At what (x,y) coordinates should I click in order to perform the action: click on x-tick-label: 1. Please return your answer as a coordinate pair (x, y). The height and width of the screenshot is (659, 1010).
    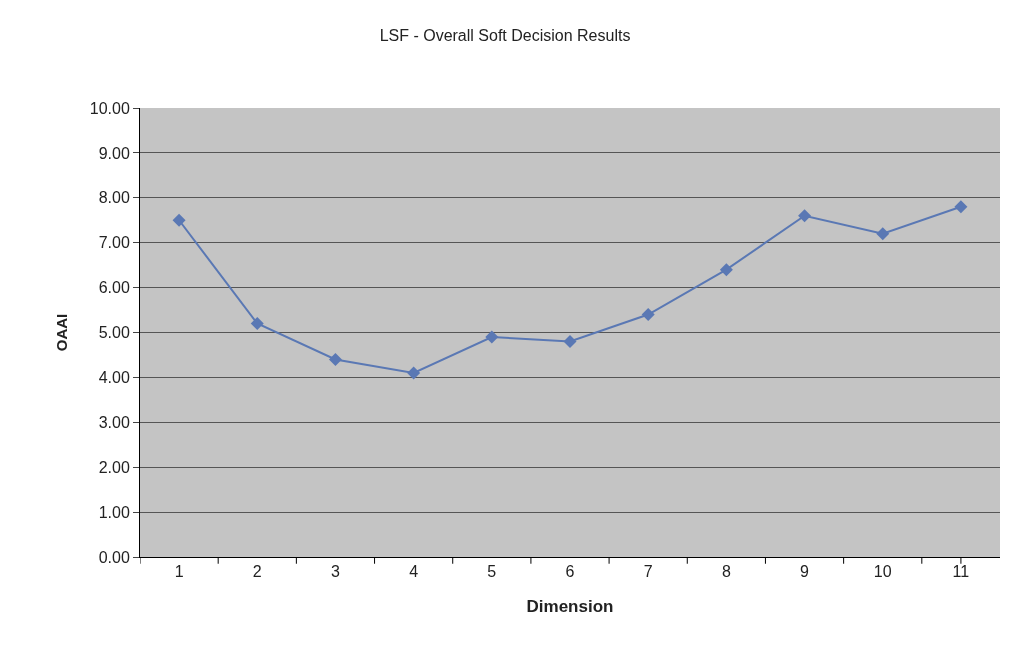
    Looking at the image, I should click on (179, 572).